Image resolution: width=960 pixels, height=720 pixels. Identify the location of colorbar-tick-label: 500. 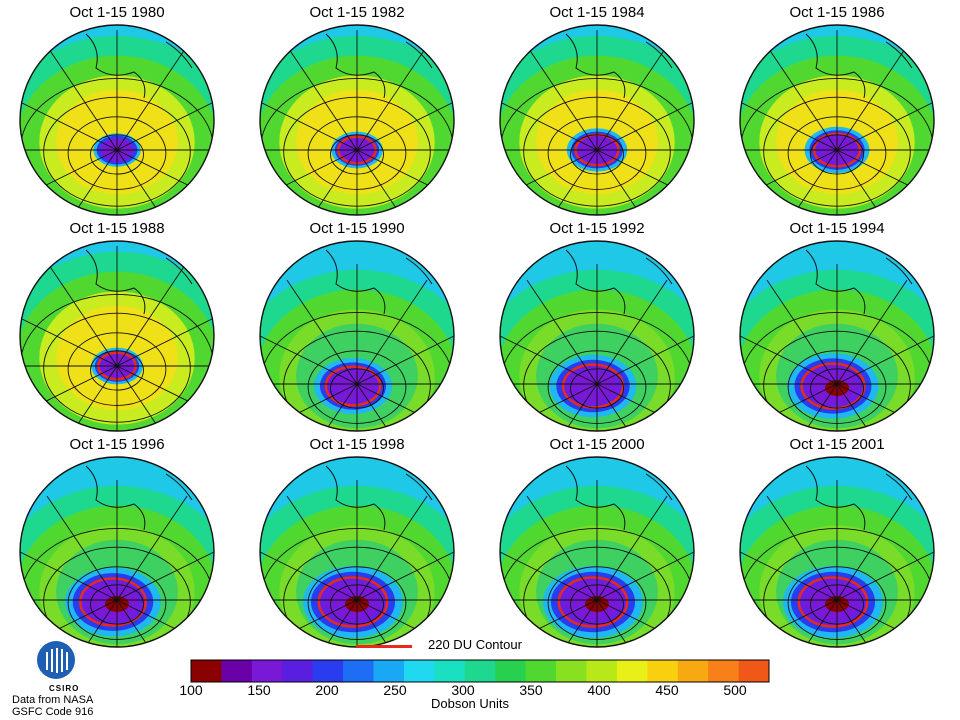
(735, 690).